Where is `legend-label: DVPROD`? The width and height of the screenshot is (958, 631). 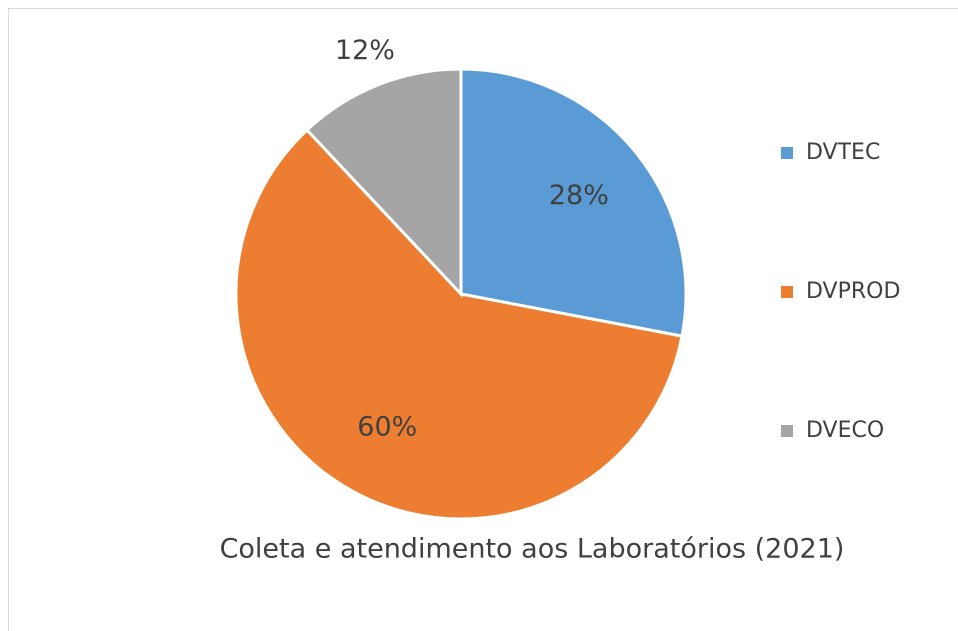
legend-label: DVPROD is located at coordinates (853, 291).